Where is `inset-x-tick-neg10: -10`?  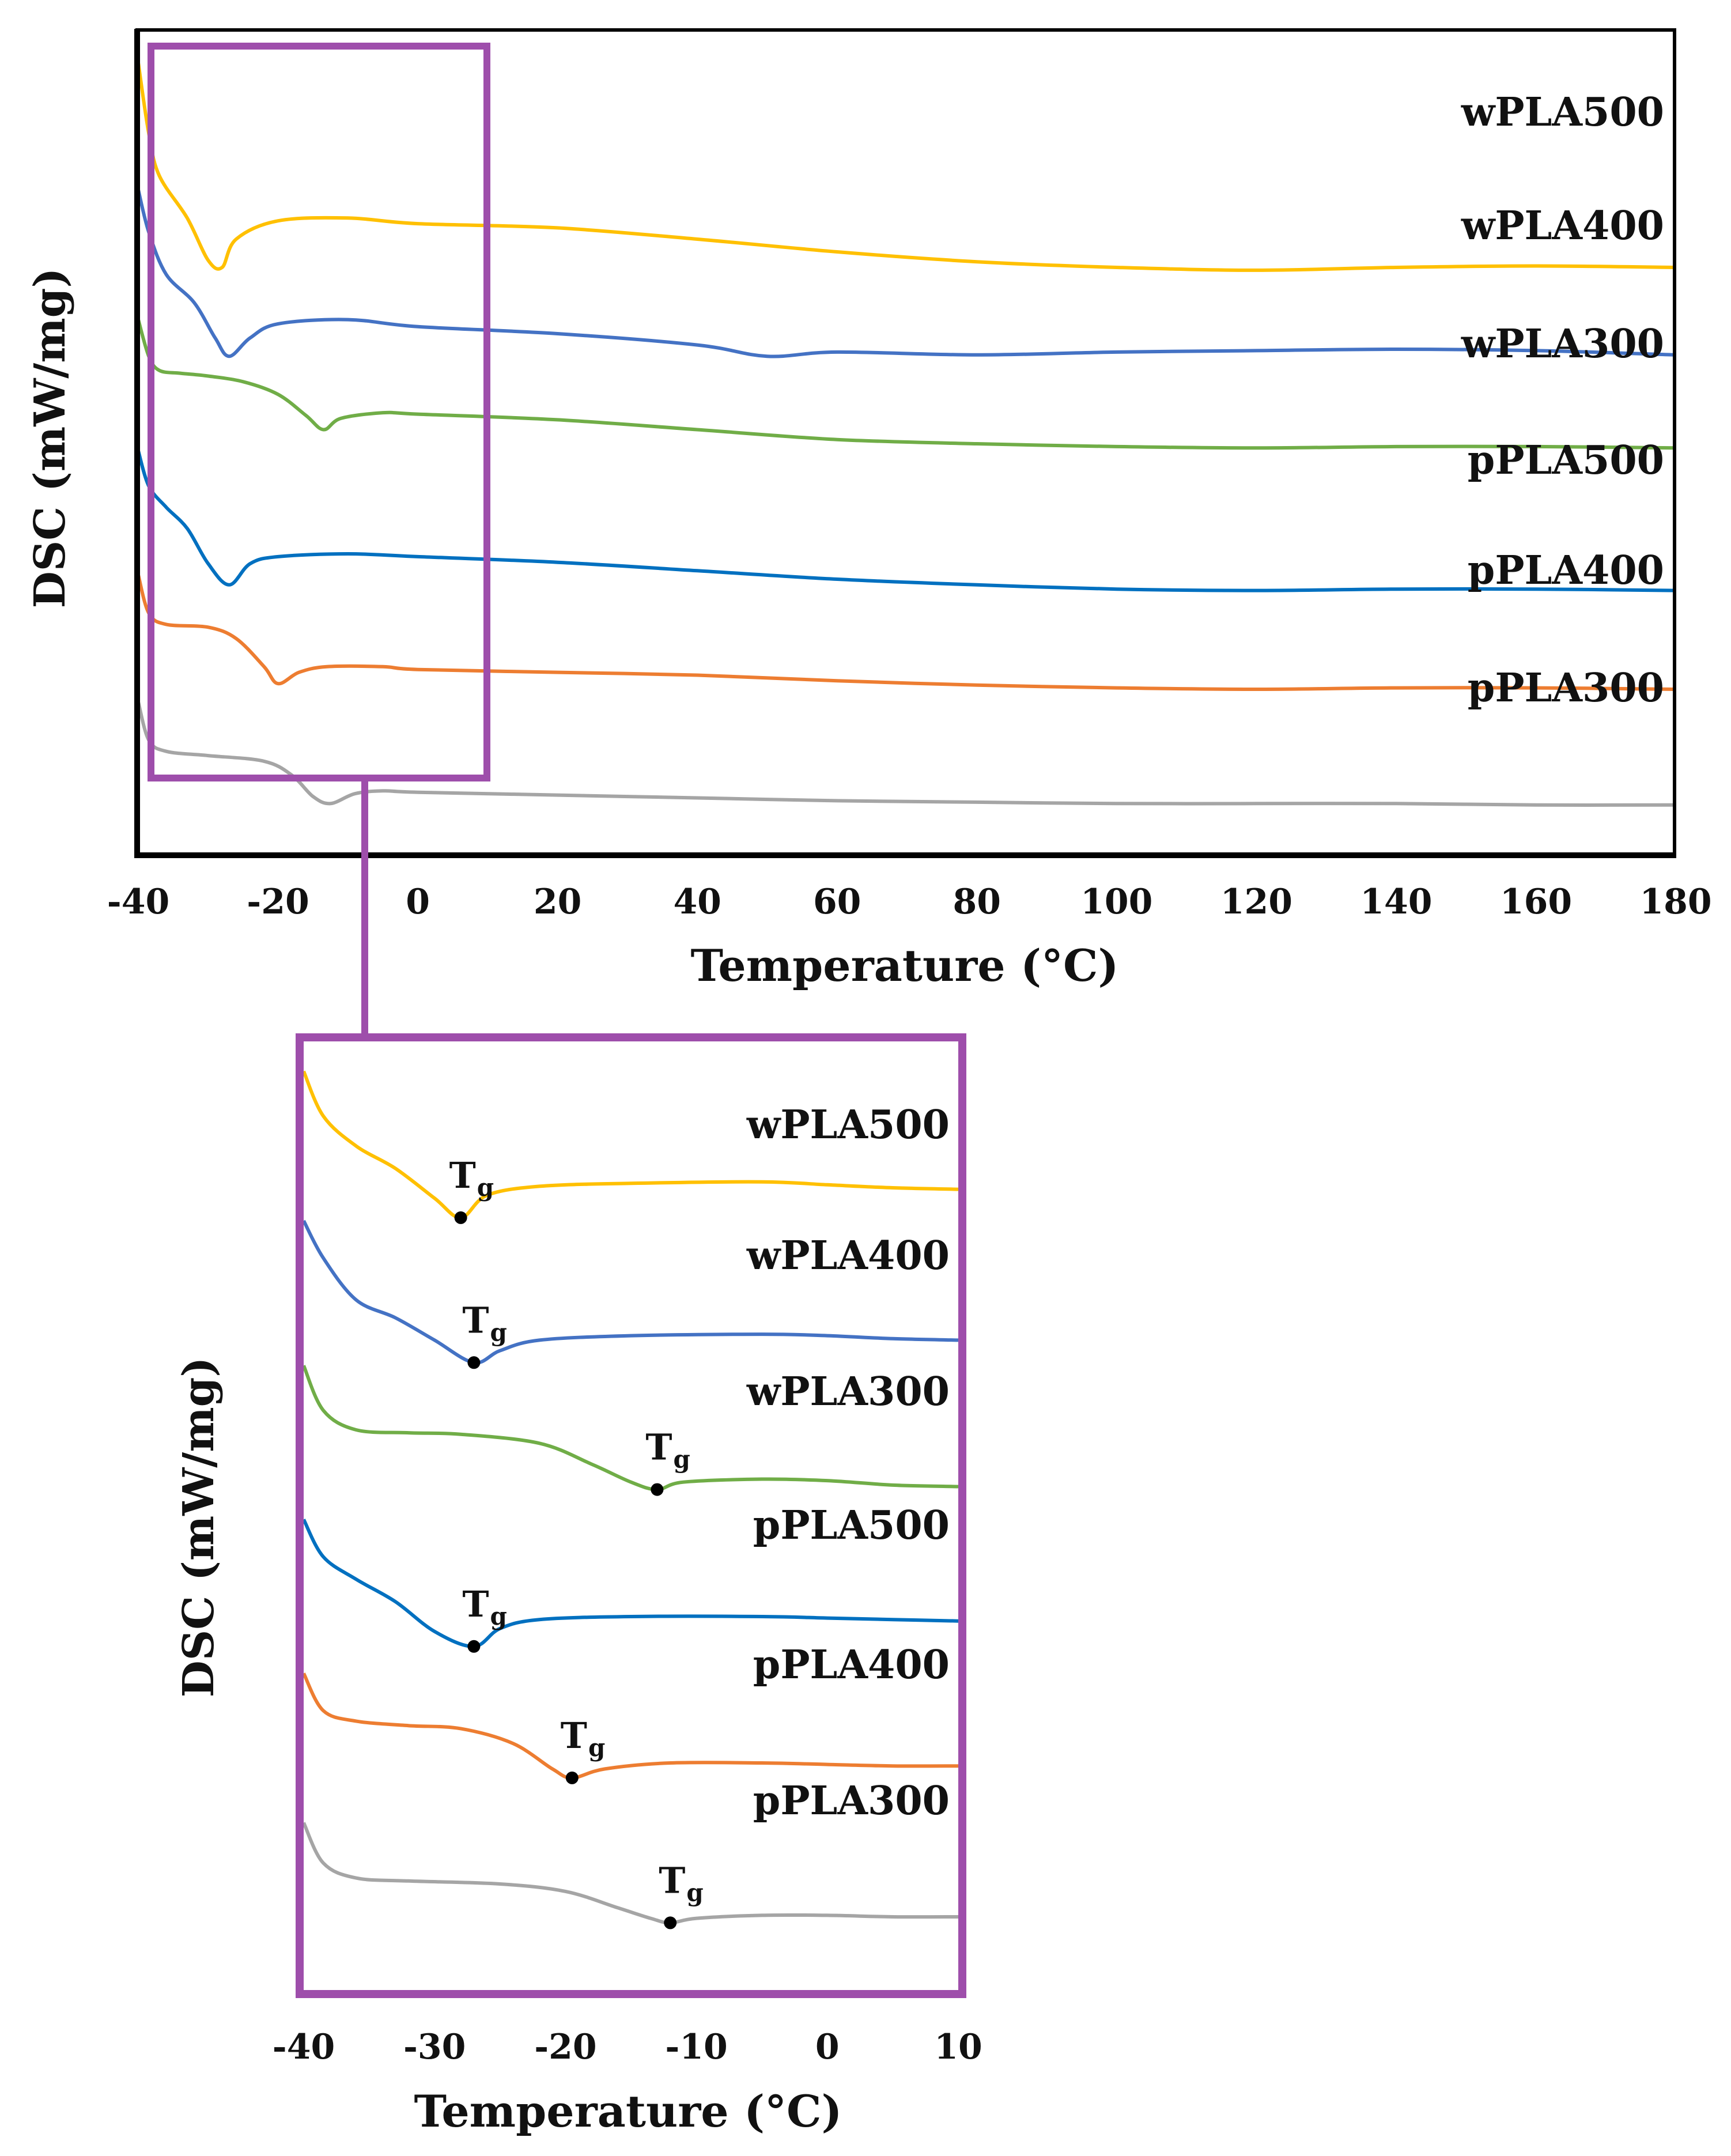
inset-x-tick-neg10: -10 is located at coordinates (696, 2047).